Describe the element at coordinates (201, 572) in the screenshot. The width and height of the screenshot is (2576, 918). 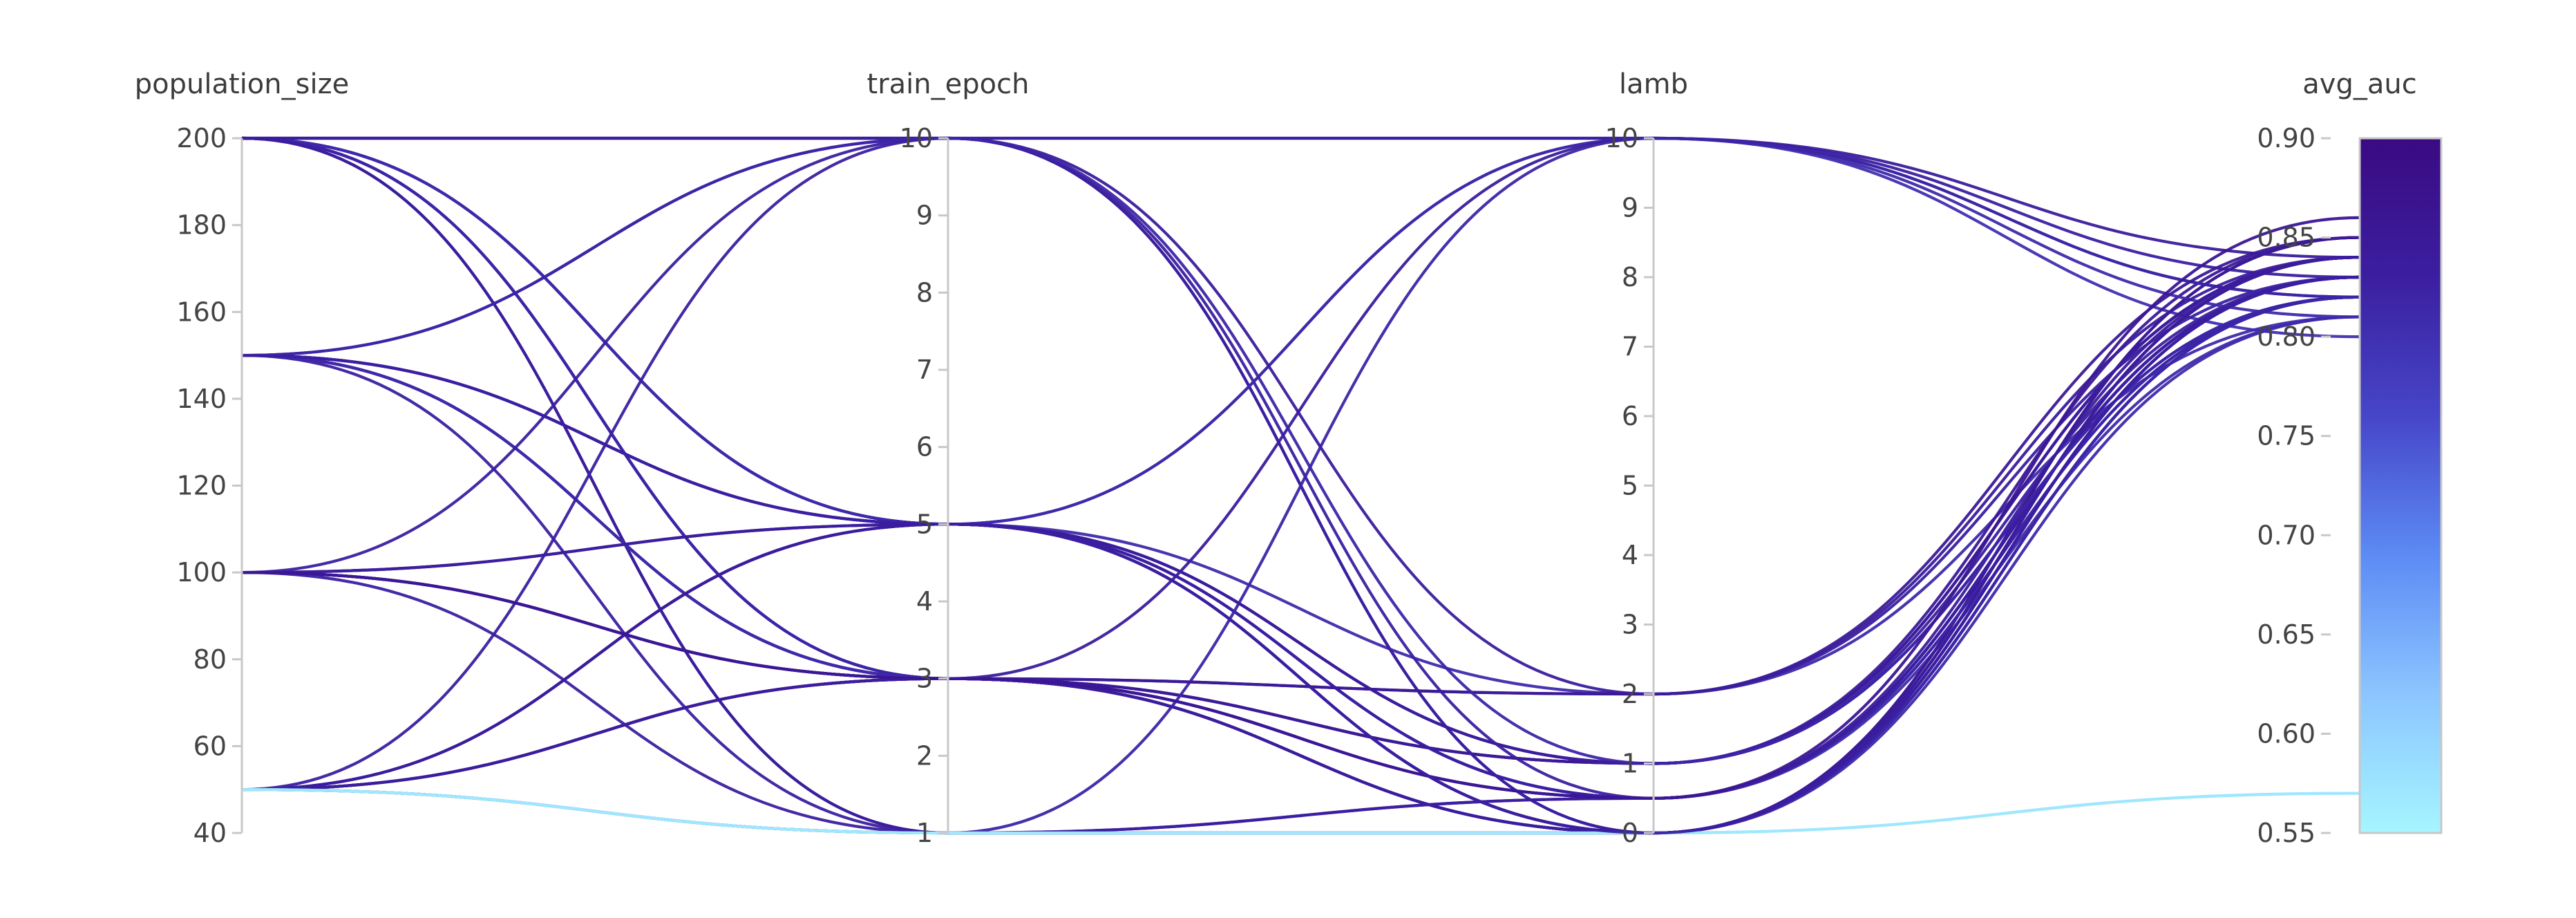
I see `tick-label: 100` at that location.